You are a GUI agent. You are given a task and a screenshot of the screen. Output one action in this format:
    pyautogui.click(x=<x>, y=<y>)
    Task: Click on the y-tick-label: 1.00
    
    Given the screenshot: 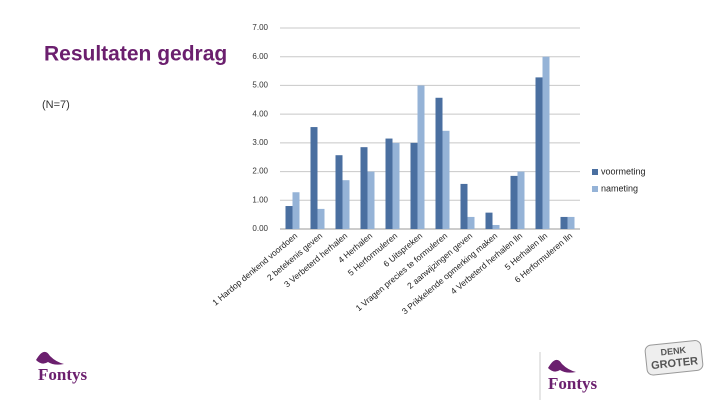 What is the action you would take?
    pyautogui.click(x=260, y=199)
    